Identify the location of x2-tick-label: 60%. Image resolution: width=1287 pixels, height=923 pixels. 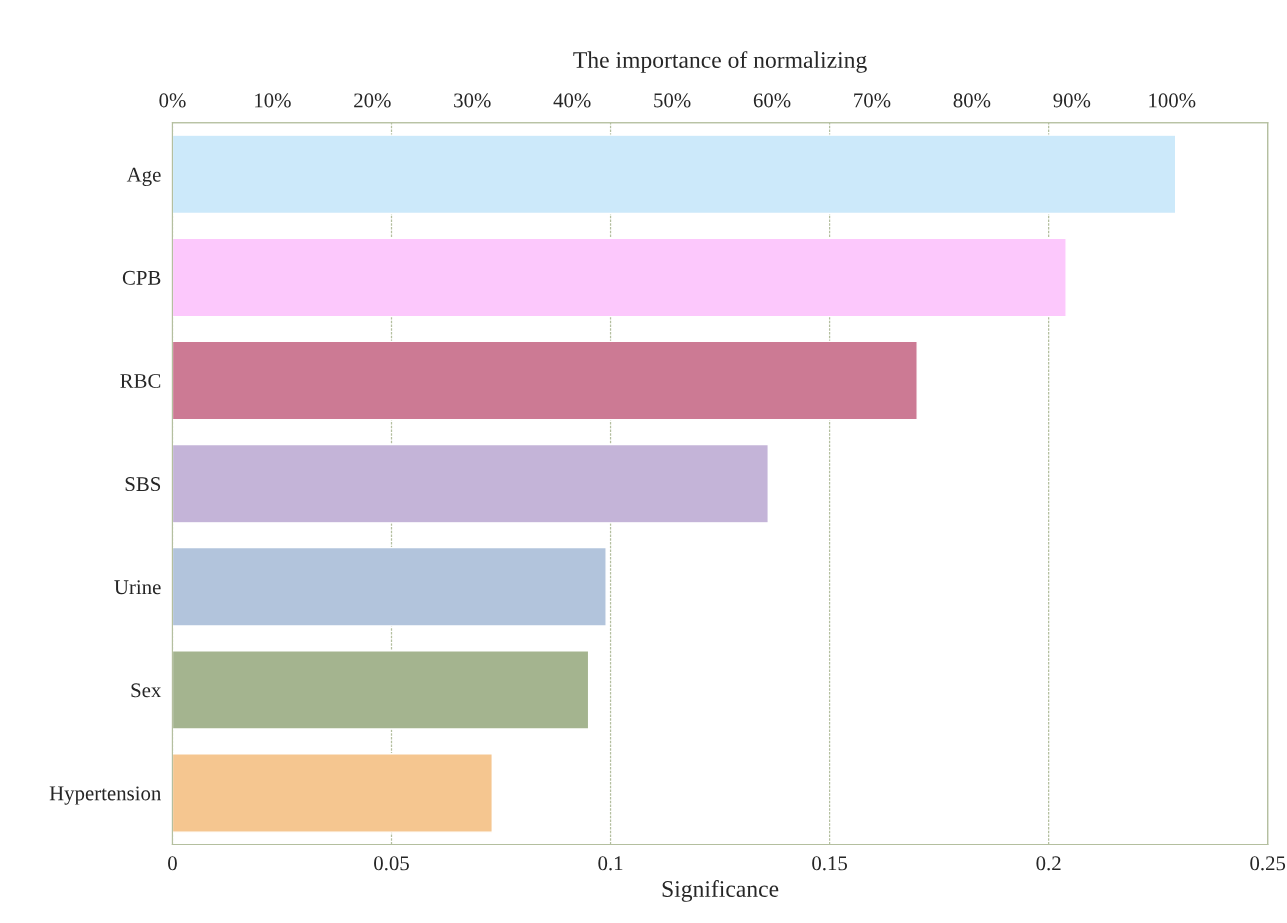
(772, 100).